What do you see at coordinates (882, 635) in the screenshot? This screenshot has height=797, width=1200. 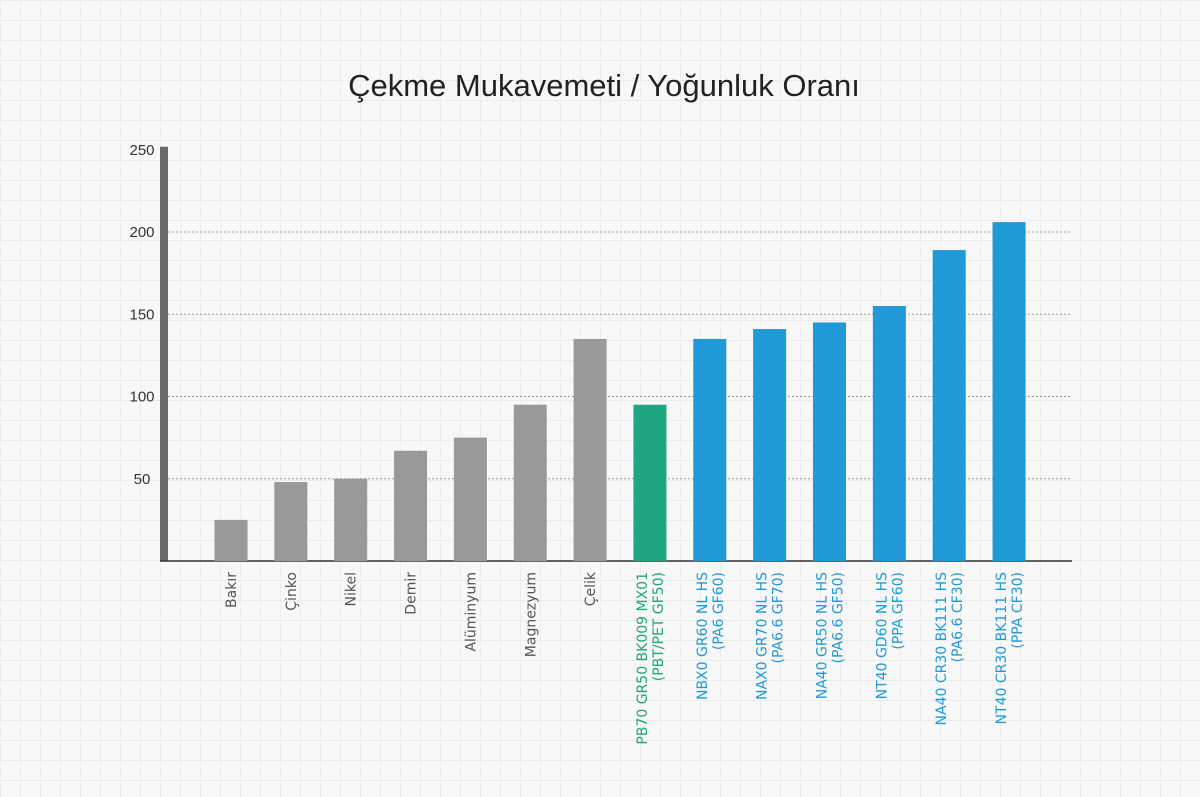 I see `x-tick-label: NT40 GD60 NL HS` at bounding box center [882, 635].